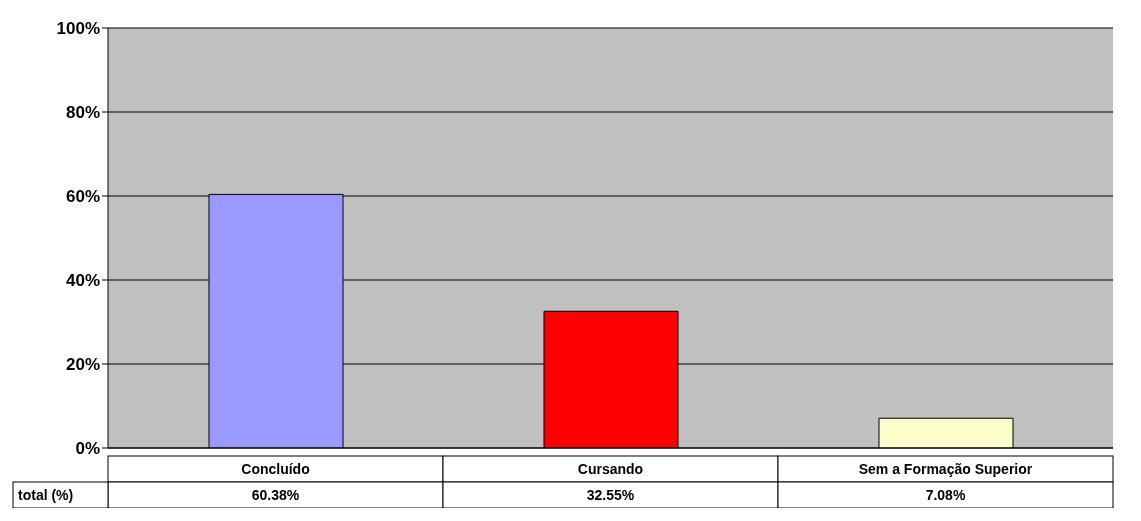 The image size is (1141, 521). I want to click on y-tick-label: 80%, so click(82, 113).